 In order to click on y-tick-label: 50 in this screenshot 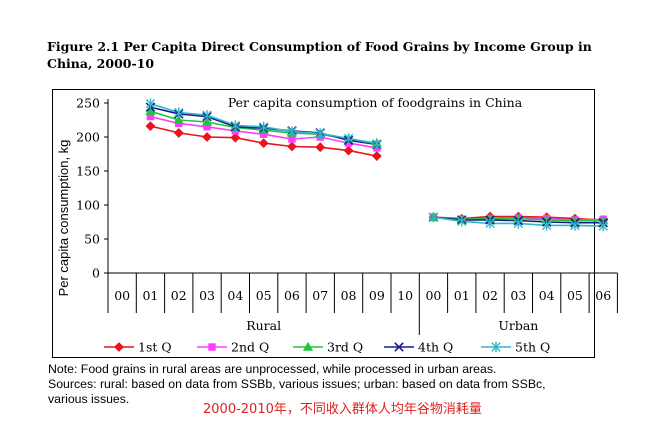, I will do `click(92, 239)`.